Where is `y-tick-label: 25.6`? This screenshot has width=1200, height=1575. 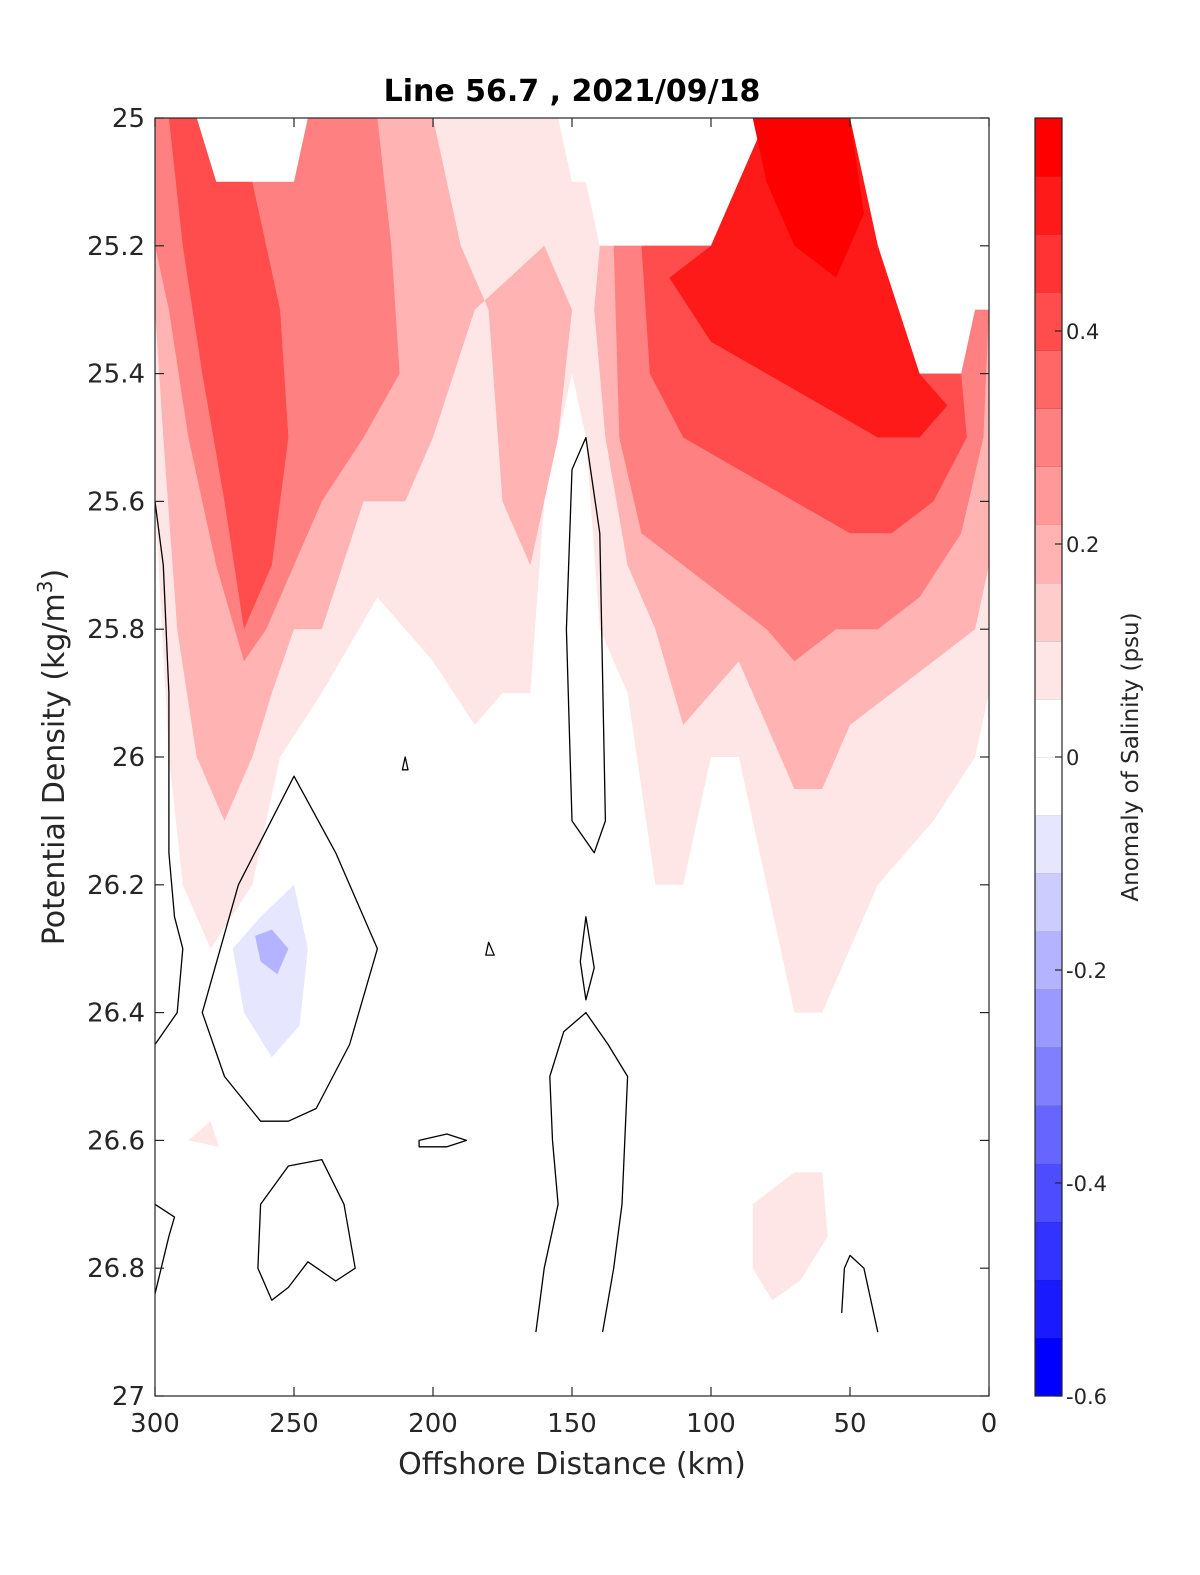 y-tick-label: 25.6 is located at coordinates (116, 502).